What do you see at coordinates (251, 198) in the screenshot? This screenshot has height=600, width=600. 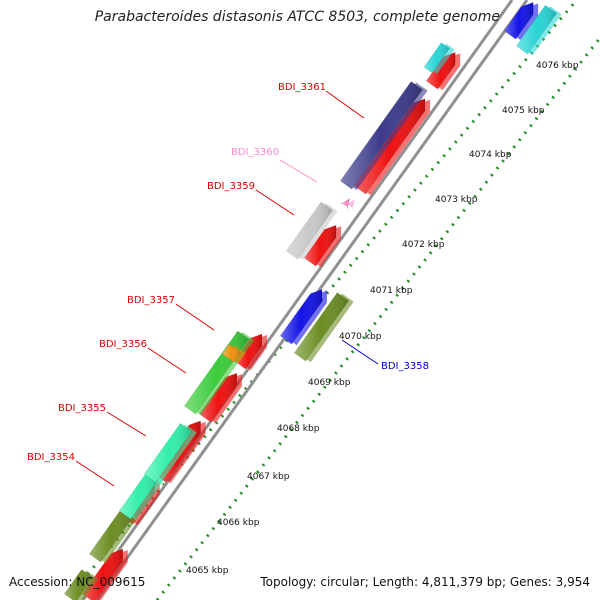 I see `gene-callout: BDI_3359` at bounding box center [251, 198].